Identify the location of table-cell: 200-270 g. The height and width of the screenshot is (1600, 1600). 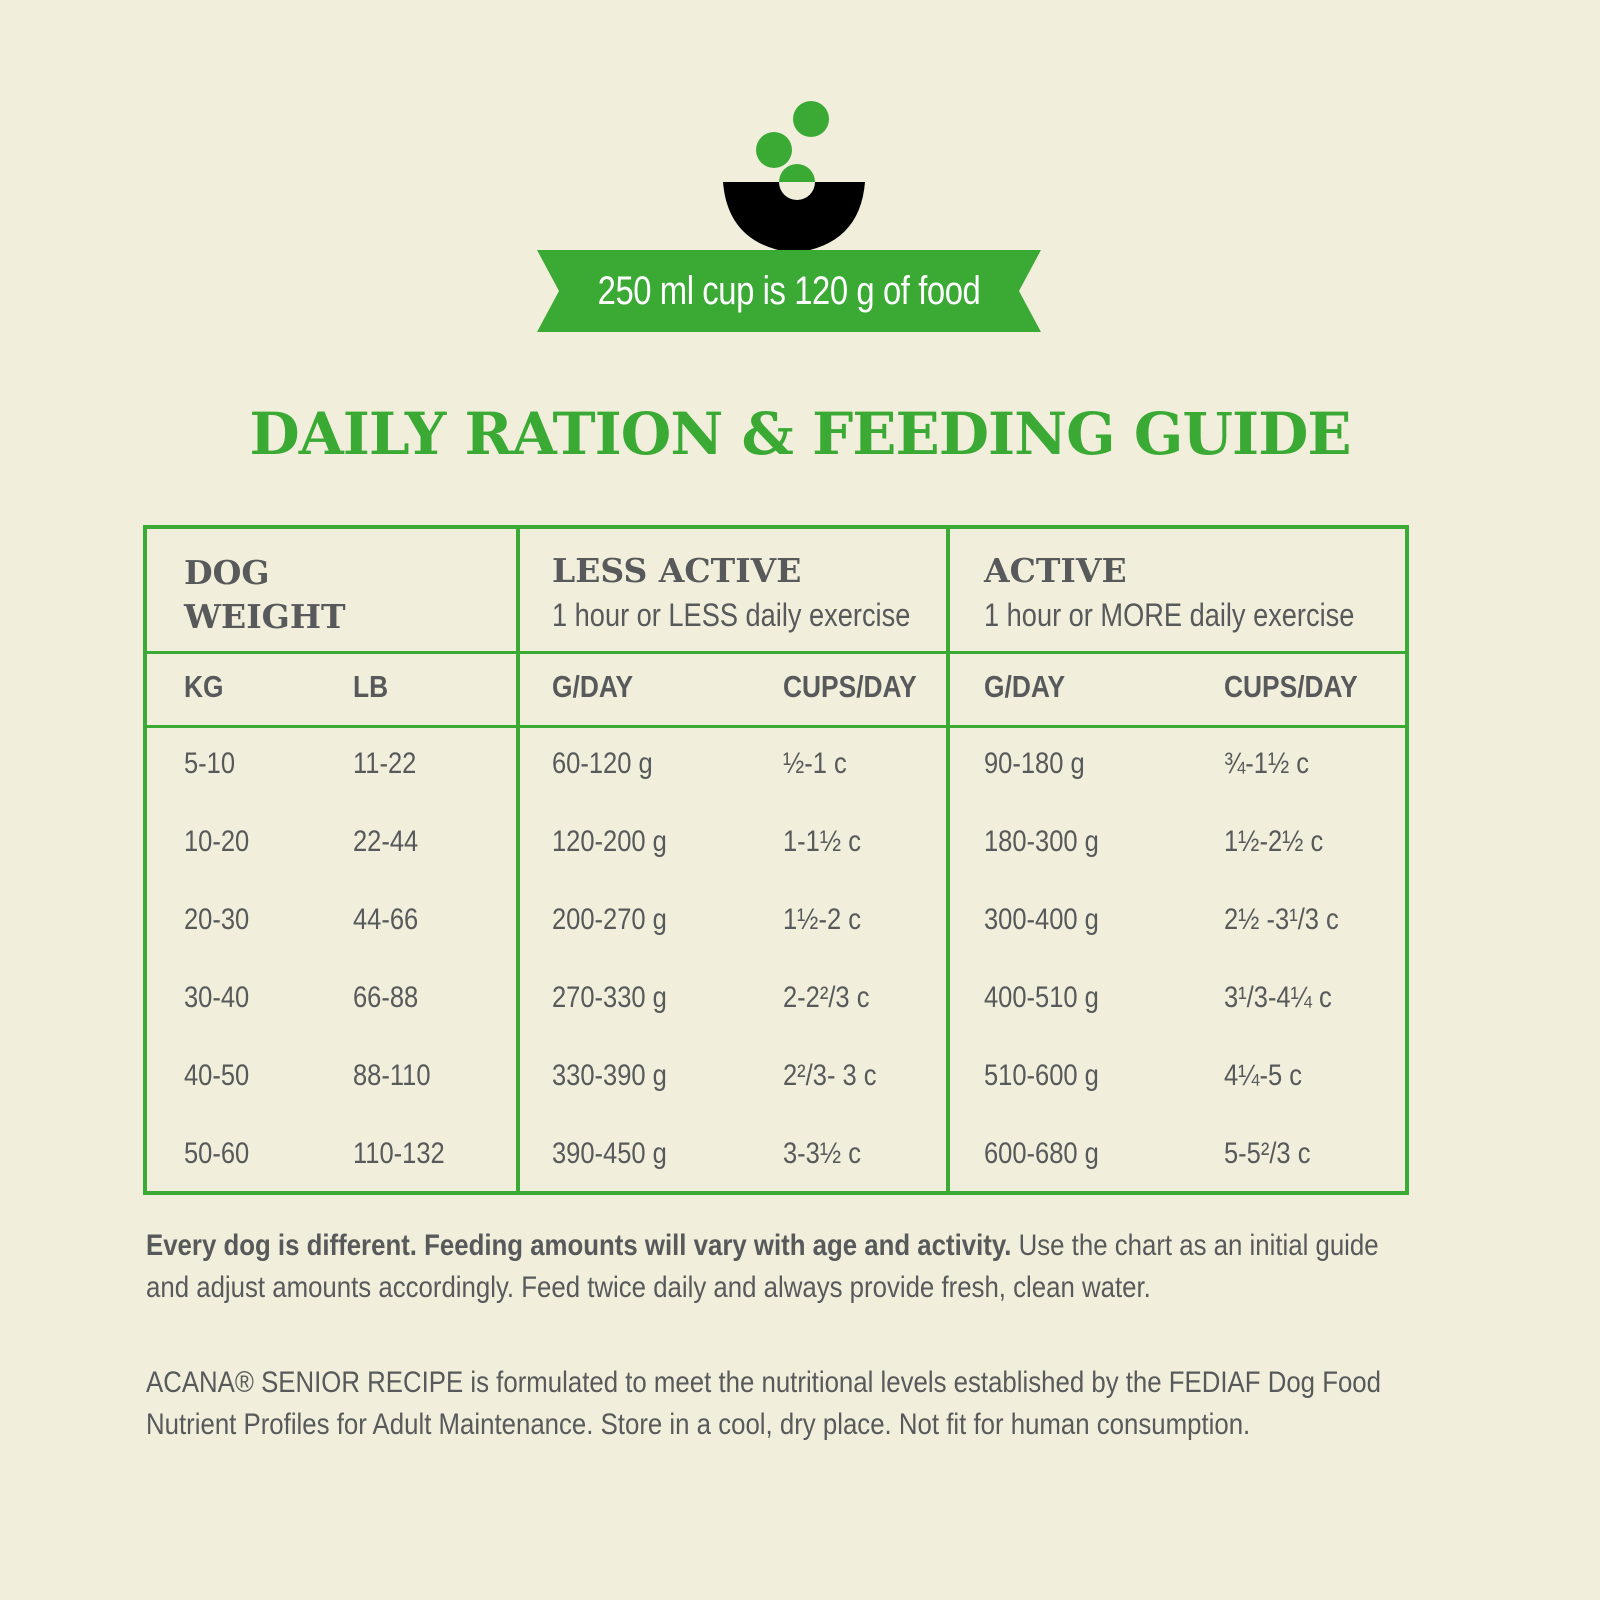
(609, 919).